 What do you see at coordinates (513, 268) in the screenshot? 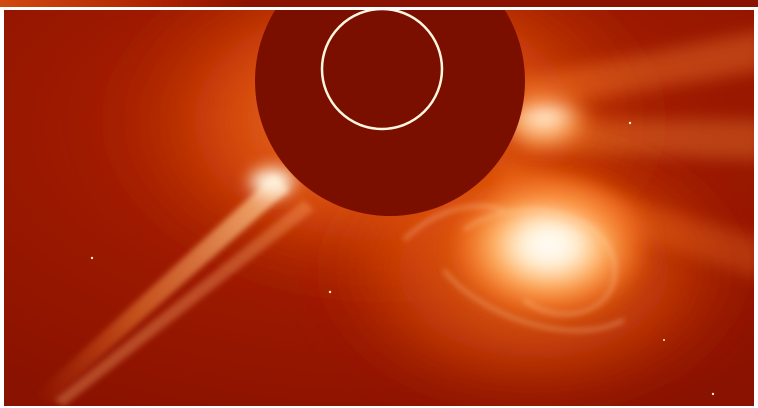
I see `cme-loops` at bounding box center [513, 268].